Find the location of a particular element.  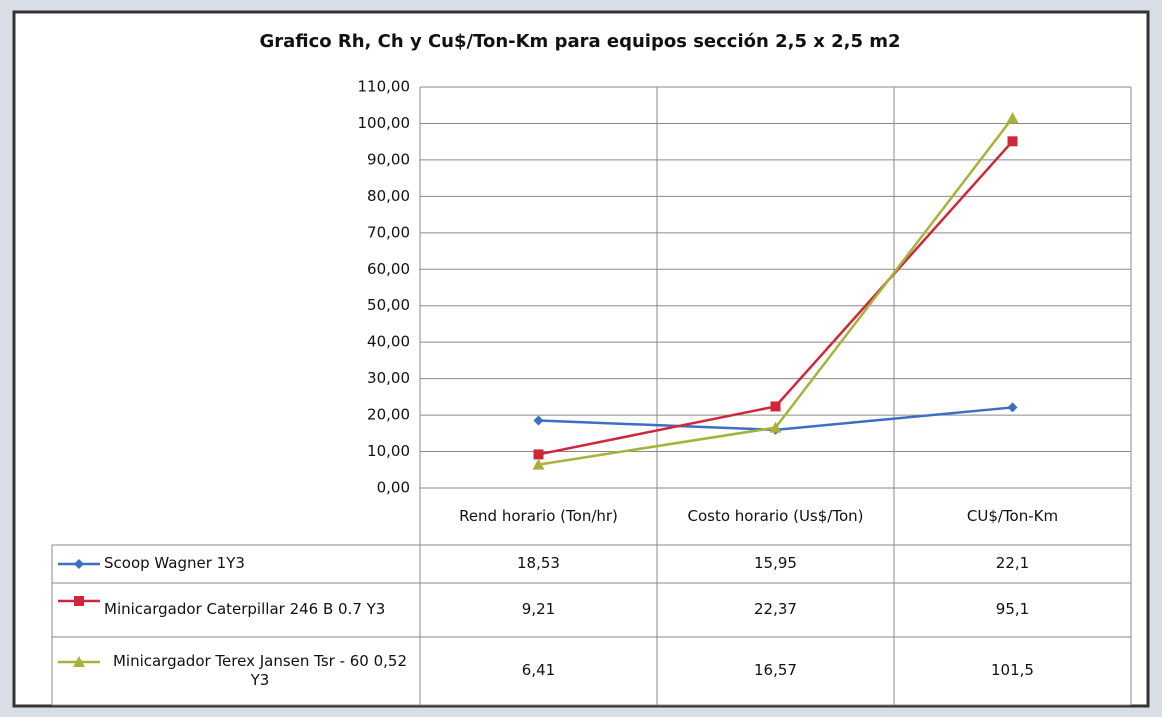

table-value: 15,95 is located at coordinates (775, 563).